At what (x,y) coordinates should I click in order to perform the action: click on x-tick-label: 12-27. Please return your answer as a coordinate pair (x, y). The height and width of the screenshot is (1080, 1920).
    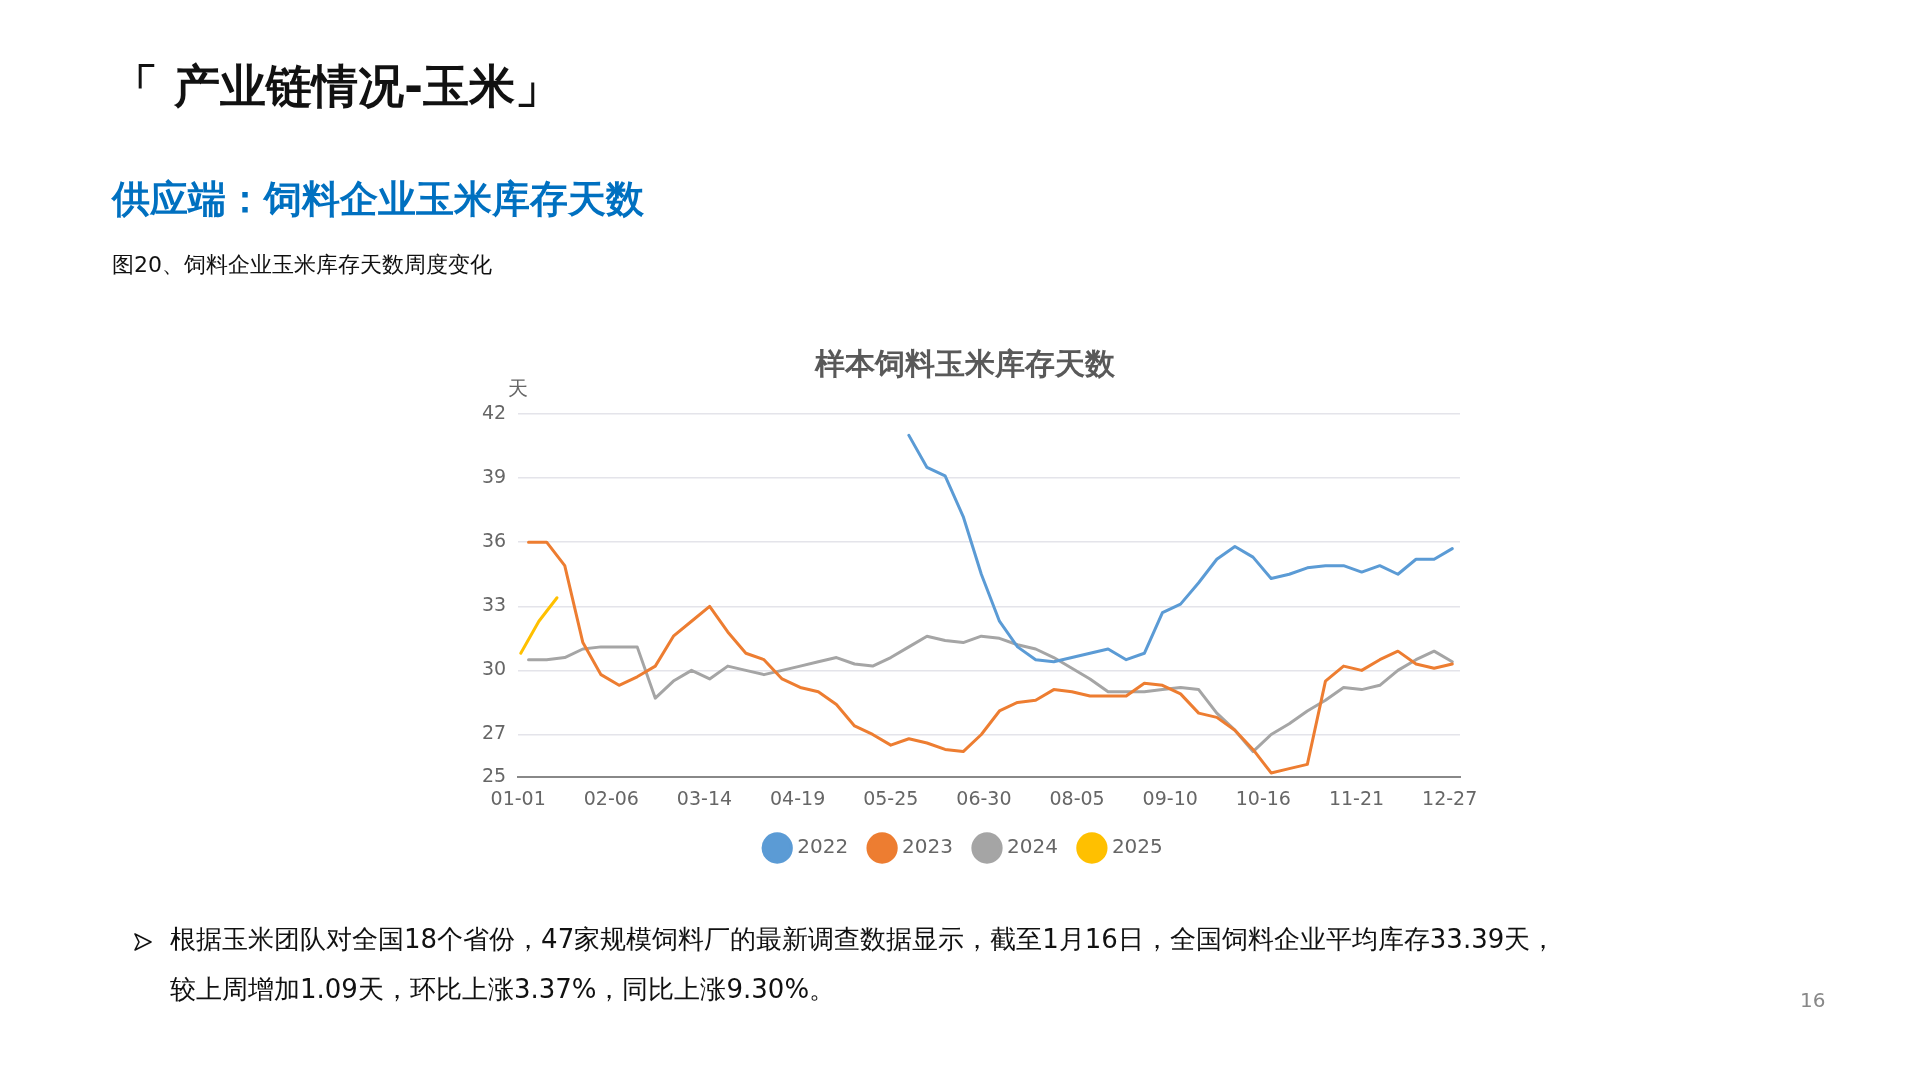
    Looking at the image, I should click on (1450, 797).